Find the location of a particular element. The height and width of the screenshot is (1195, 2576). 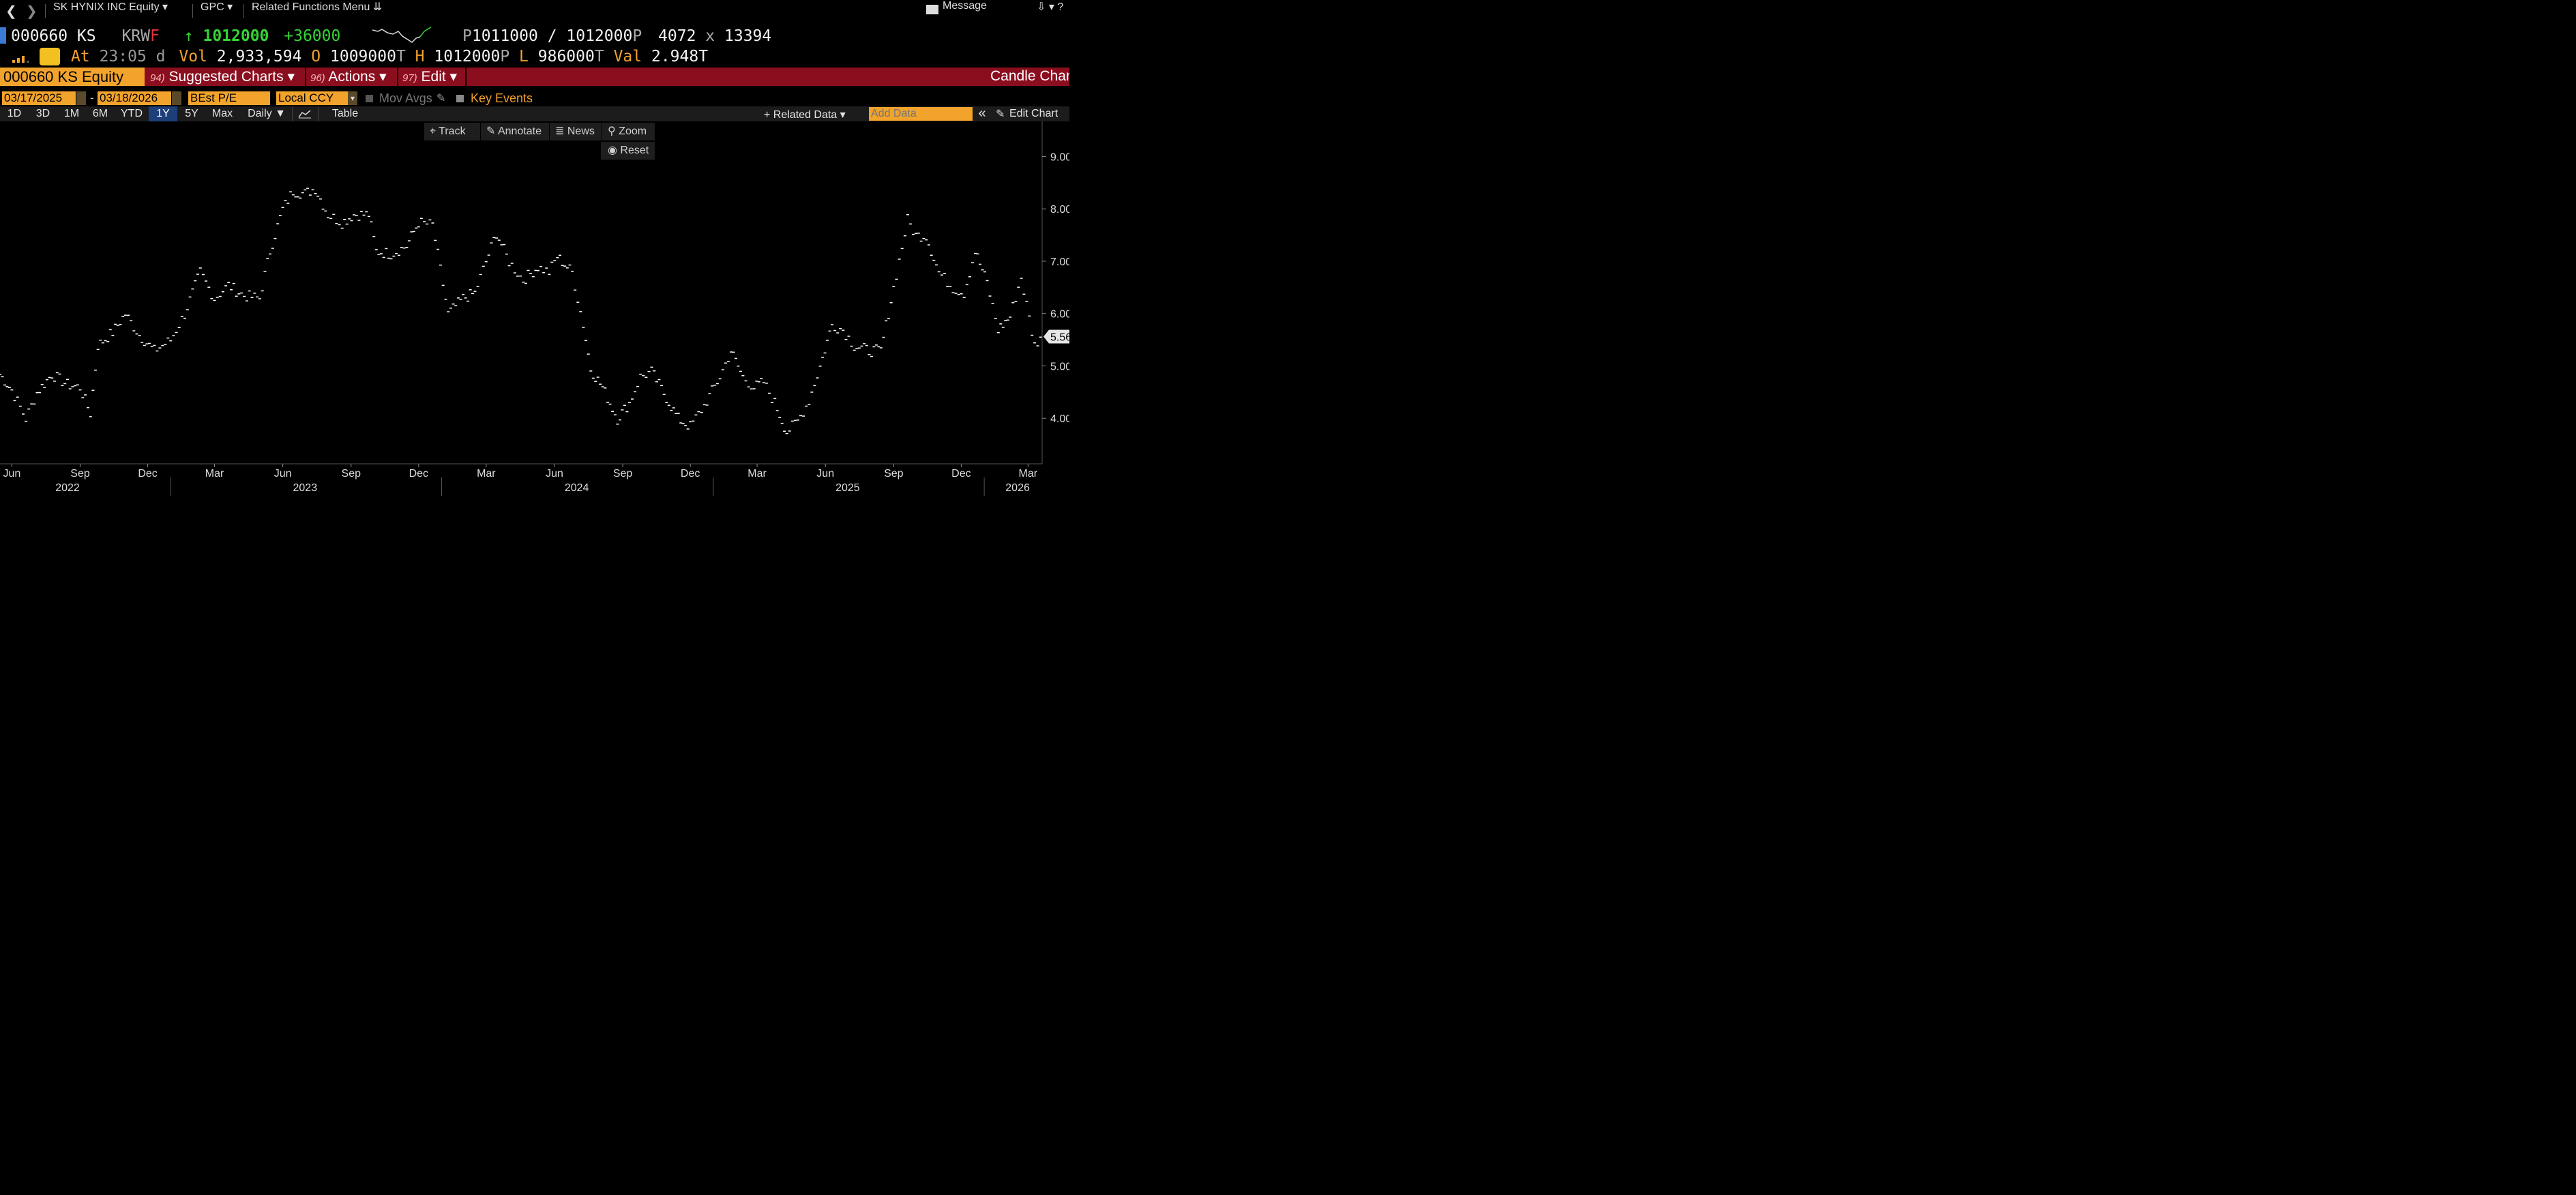

chart-type-icon is located at coordinates (305, 114).